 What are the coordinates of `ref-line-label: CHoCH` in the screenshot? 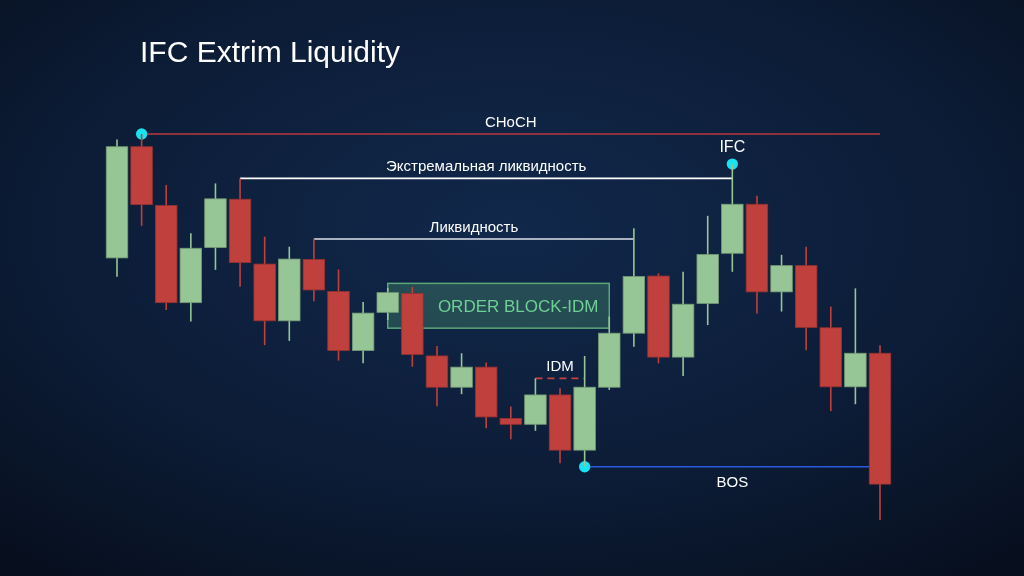 It's located at (510, 121).